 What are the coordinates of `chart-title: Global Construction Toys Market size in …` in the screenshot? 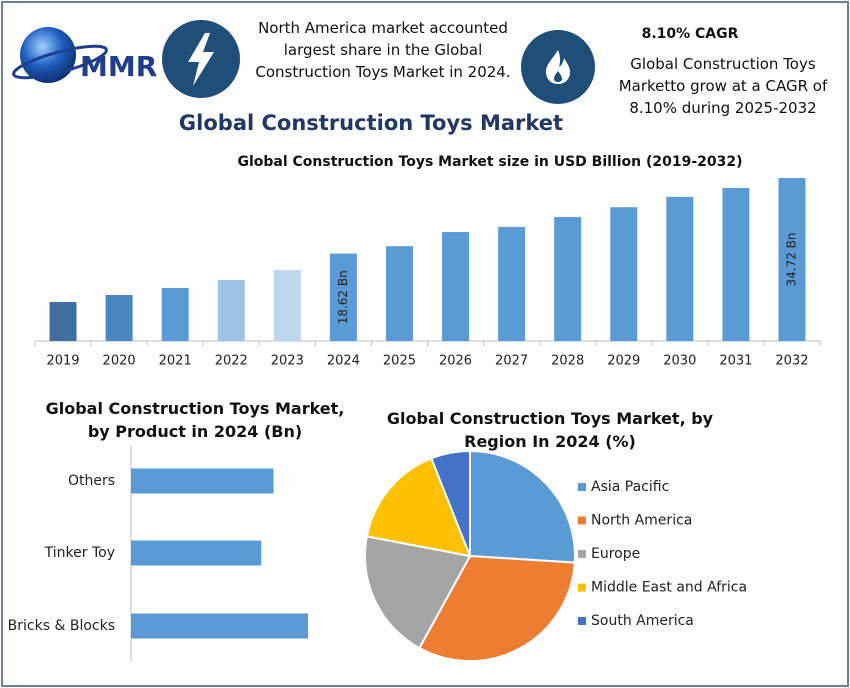 It's located at (490, 162).